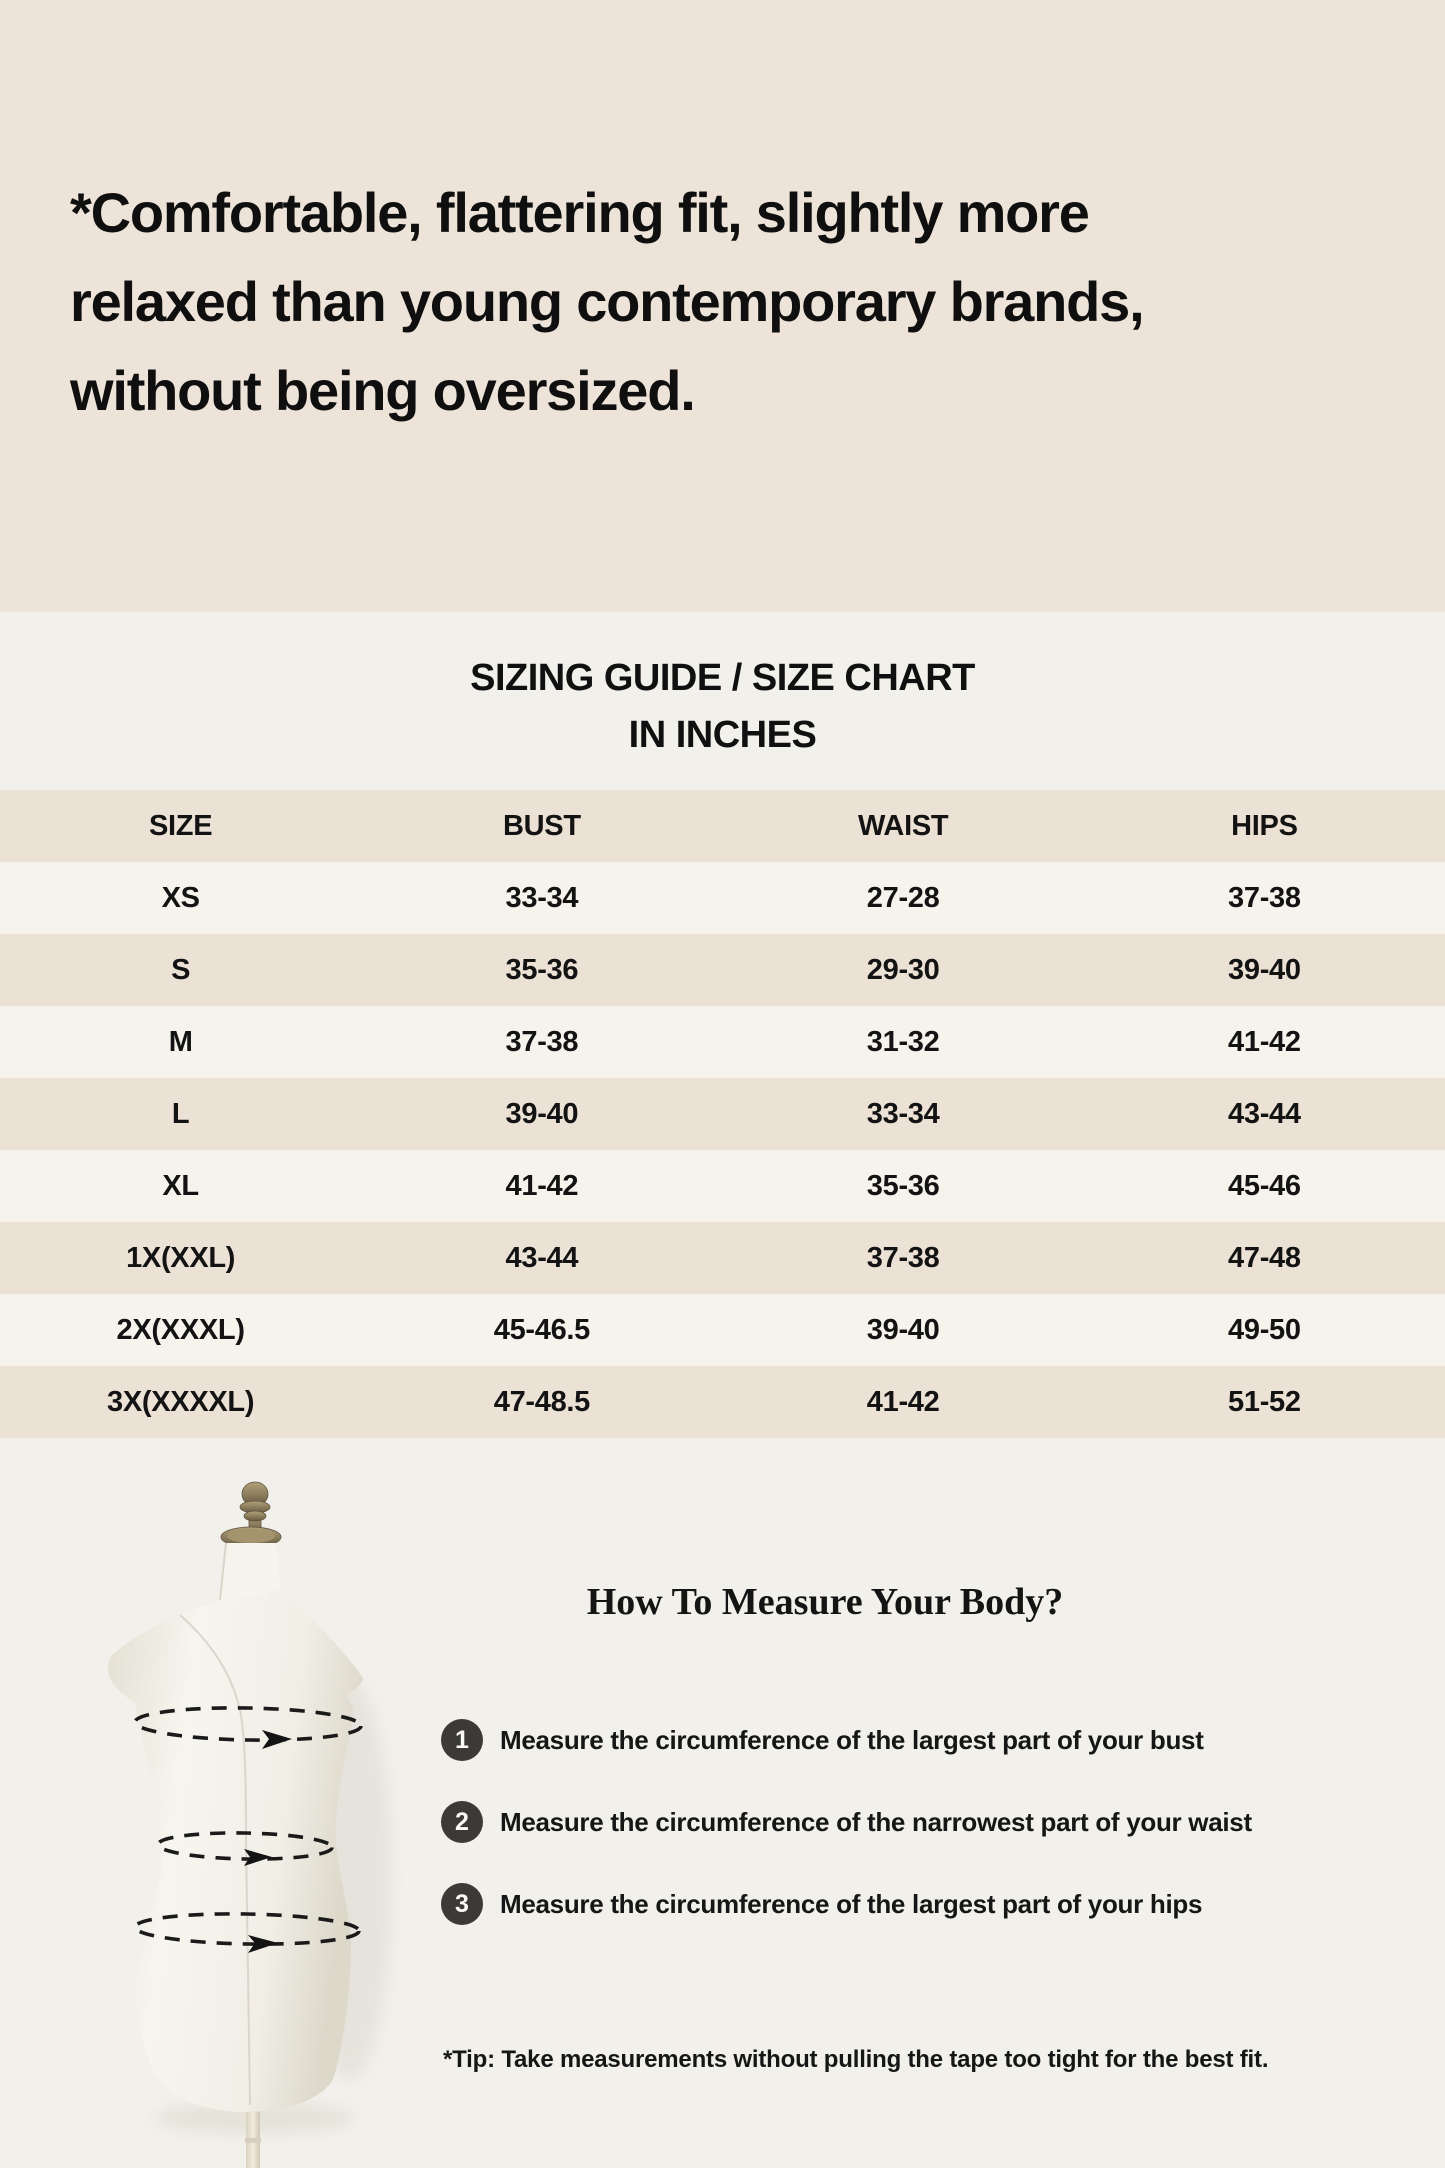  I want to click on fit-description-line-3: without being oversized., so click(383, 390).